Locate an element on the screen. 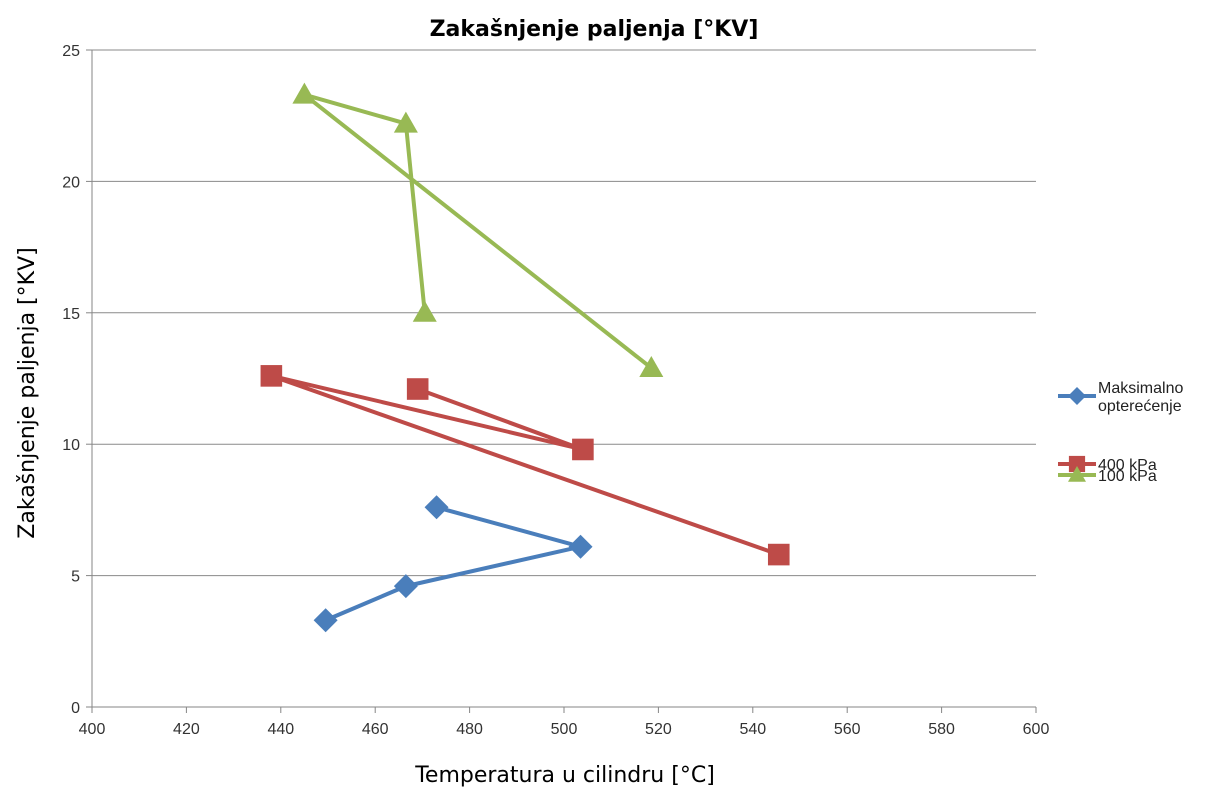  x-tick-labels: 400 420 440 460 480 500 520 540 560 580 600 is located at coordinates (564, 729).